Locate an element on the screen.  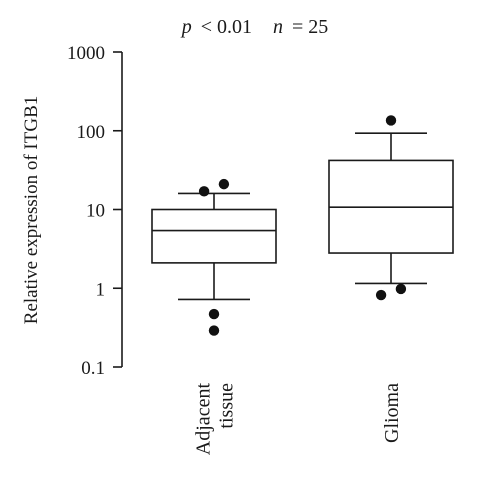
x-category-label: Adjacent is located at coordinates (204, 419).